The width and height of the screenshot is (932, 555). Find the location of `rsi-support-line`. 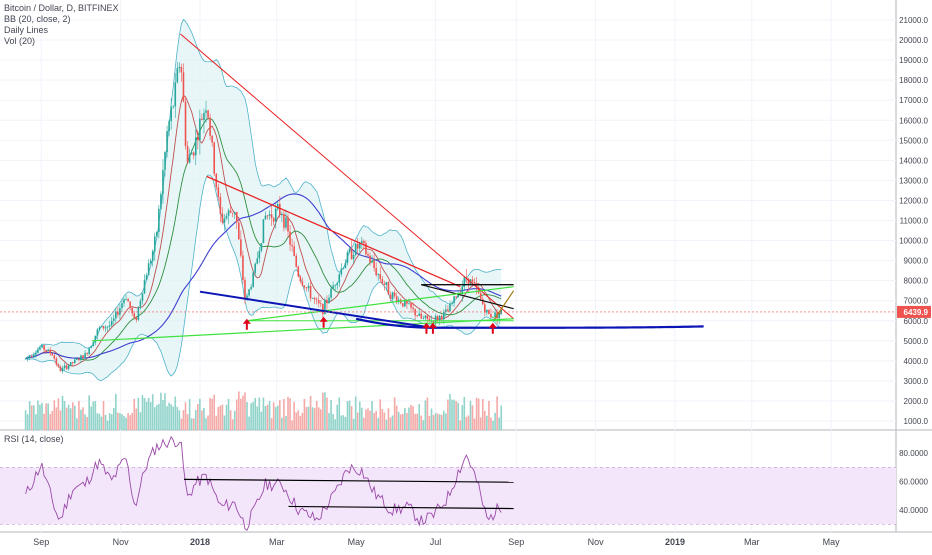

rsi-support-line is located at coordinates (401, 507).